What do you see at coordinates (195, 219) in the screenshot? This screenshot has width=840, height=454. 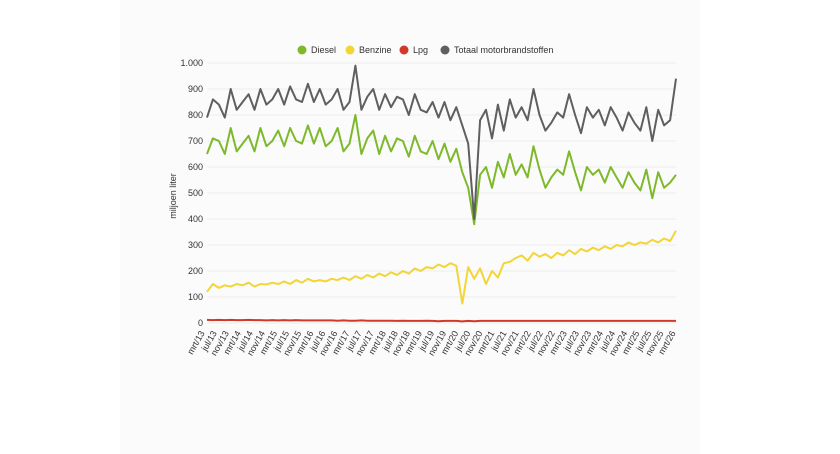 I see `y-tick-label: 400` at bounding box center [195, 219].